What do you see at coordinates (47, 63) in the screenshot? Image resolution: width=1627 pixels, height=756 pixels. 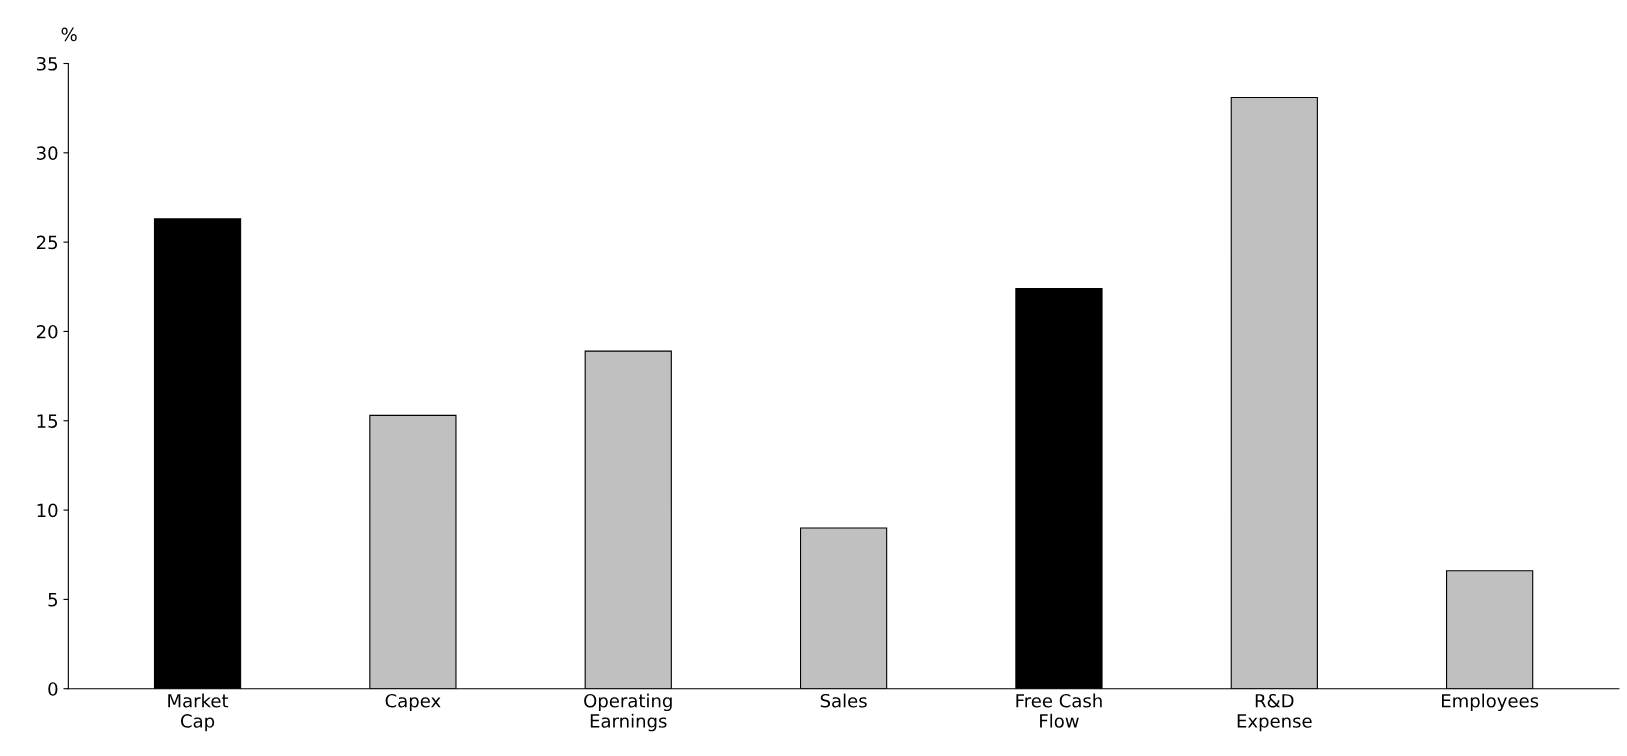 I see `y-tick-label: 35` at bounding box center [47, 63].